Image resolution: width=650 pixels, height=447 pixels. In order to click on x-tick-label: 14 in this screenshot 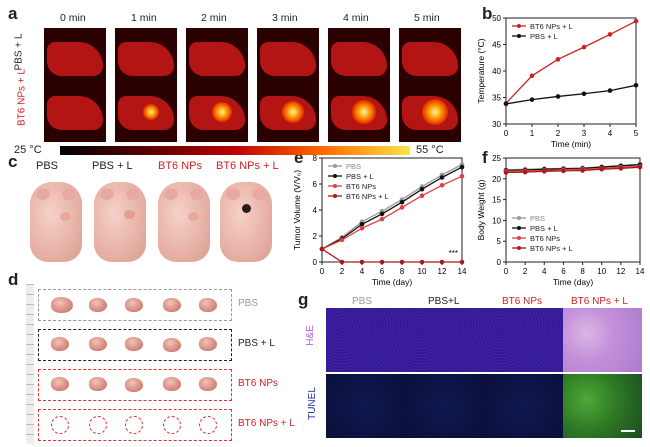, I will do `click(462, 271)`.